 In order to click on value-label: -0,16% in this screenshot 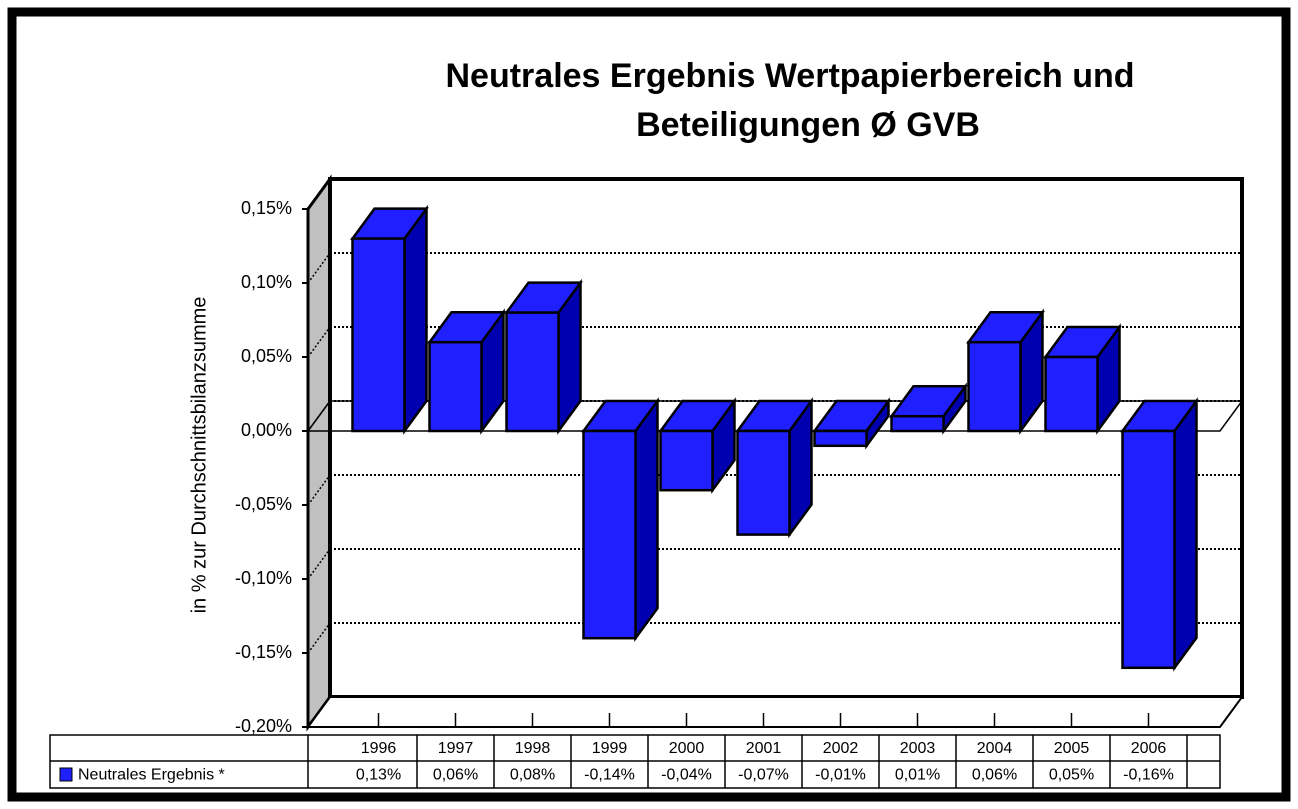, I will do `click(1148, 775)`.